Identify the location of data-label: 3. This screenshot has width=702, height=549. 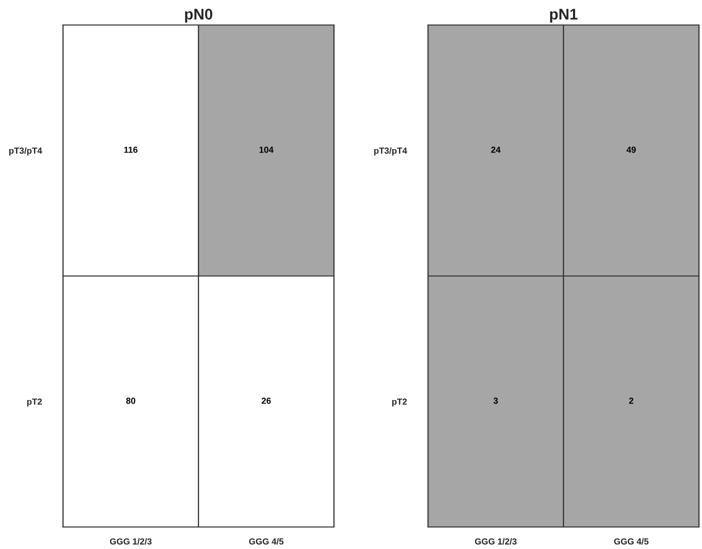
(496, 401).